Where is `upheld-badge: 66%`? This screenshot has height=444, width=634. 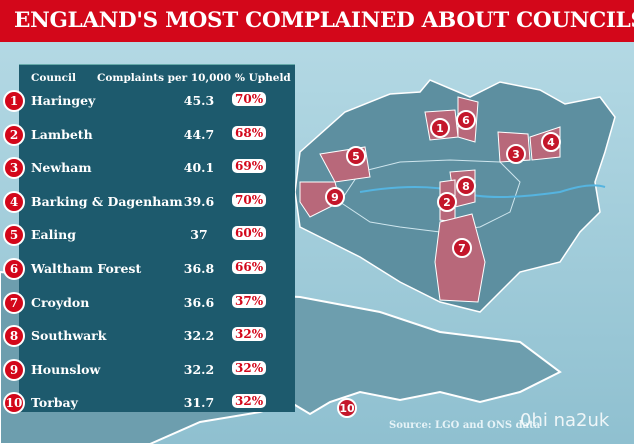
upheld-badge: 66% is located at coordinates (249, 267).